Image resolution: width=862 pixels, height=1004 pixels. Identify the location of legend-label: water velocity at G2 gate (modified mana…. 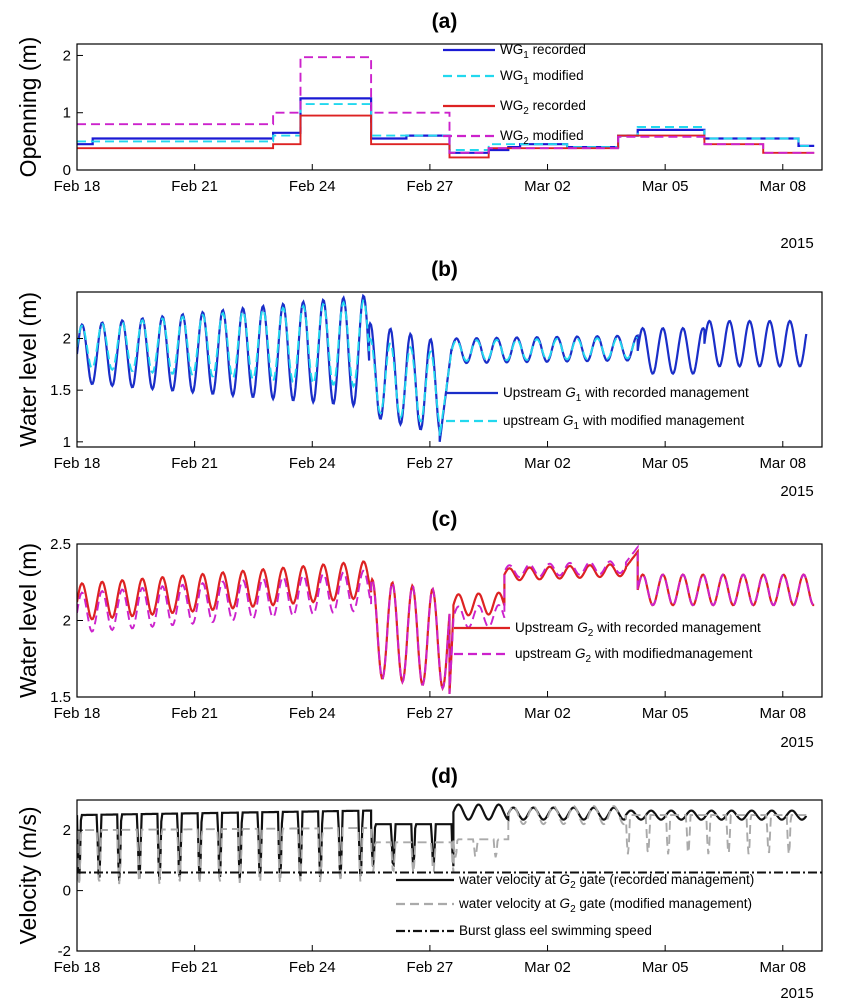
(605, 905).